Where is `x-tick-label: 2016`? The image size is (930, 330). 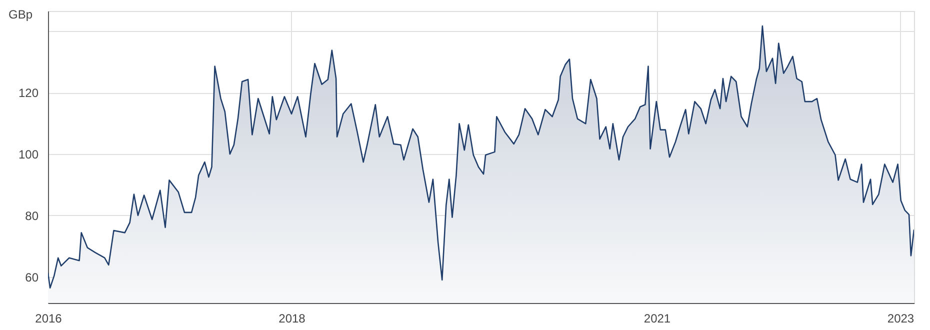 x-tick-label: 2016 is located at coordinates (48, 319).